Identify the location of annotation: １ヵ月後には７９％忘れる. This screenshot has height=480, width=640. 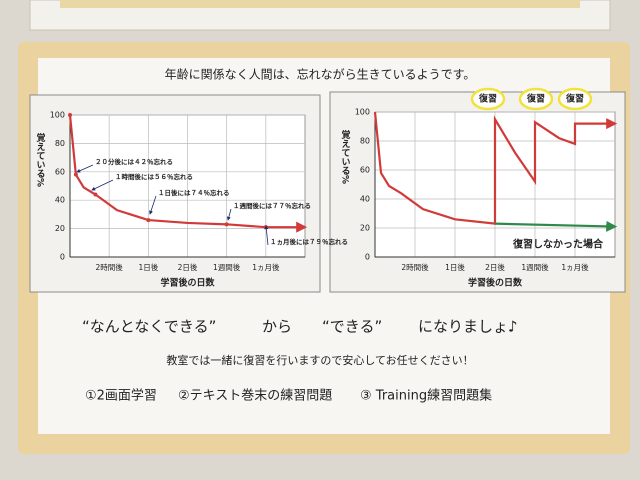
(309, 241).